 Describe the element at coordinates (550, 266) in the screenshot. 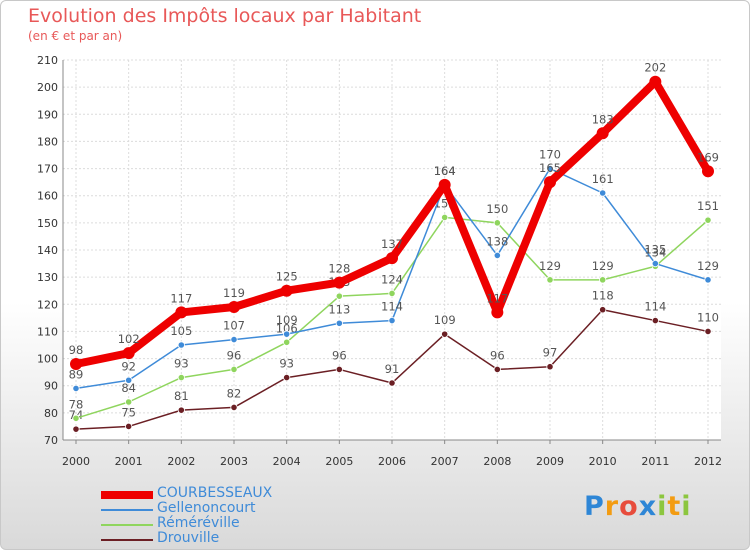

I see `data-label-remereville: 129` at that location.